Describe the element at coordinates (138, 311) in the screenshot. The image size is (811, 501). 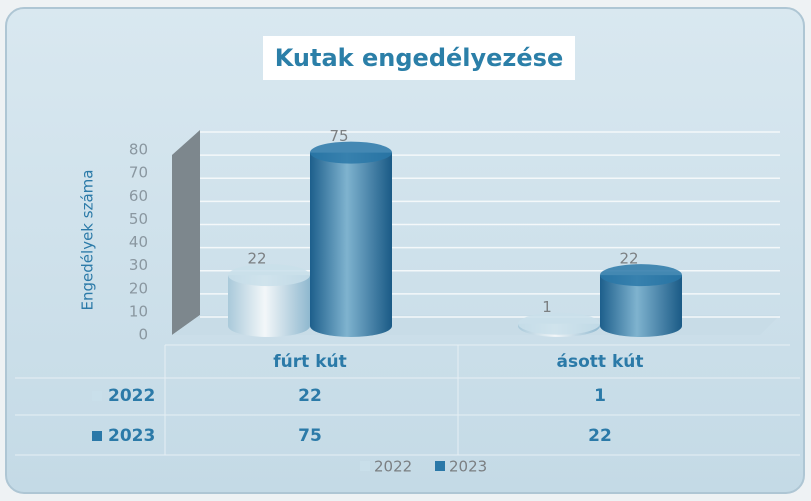
I see `y-tick-label: 10` at that location.